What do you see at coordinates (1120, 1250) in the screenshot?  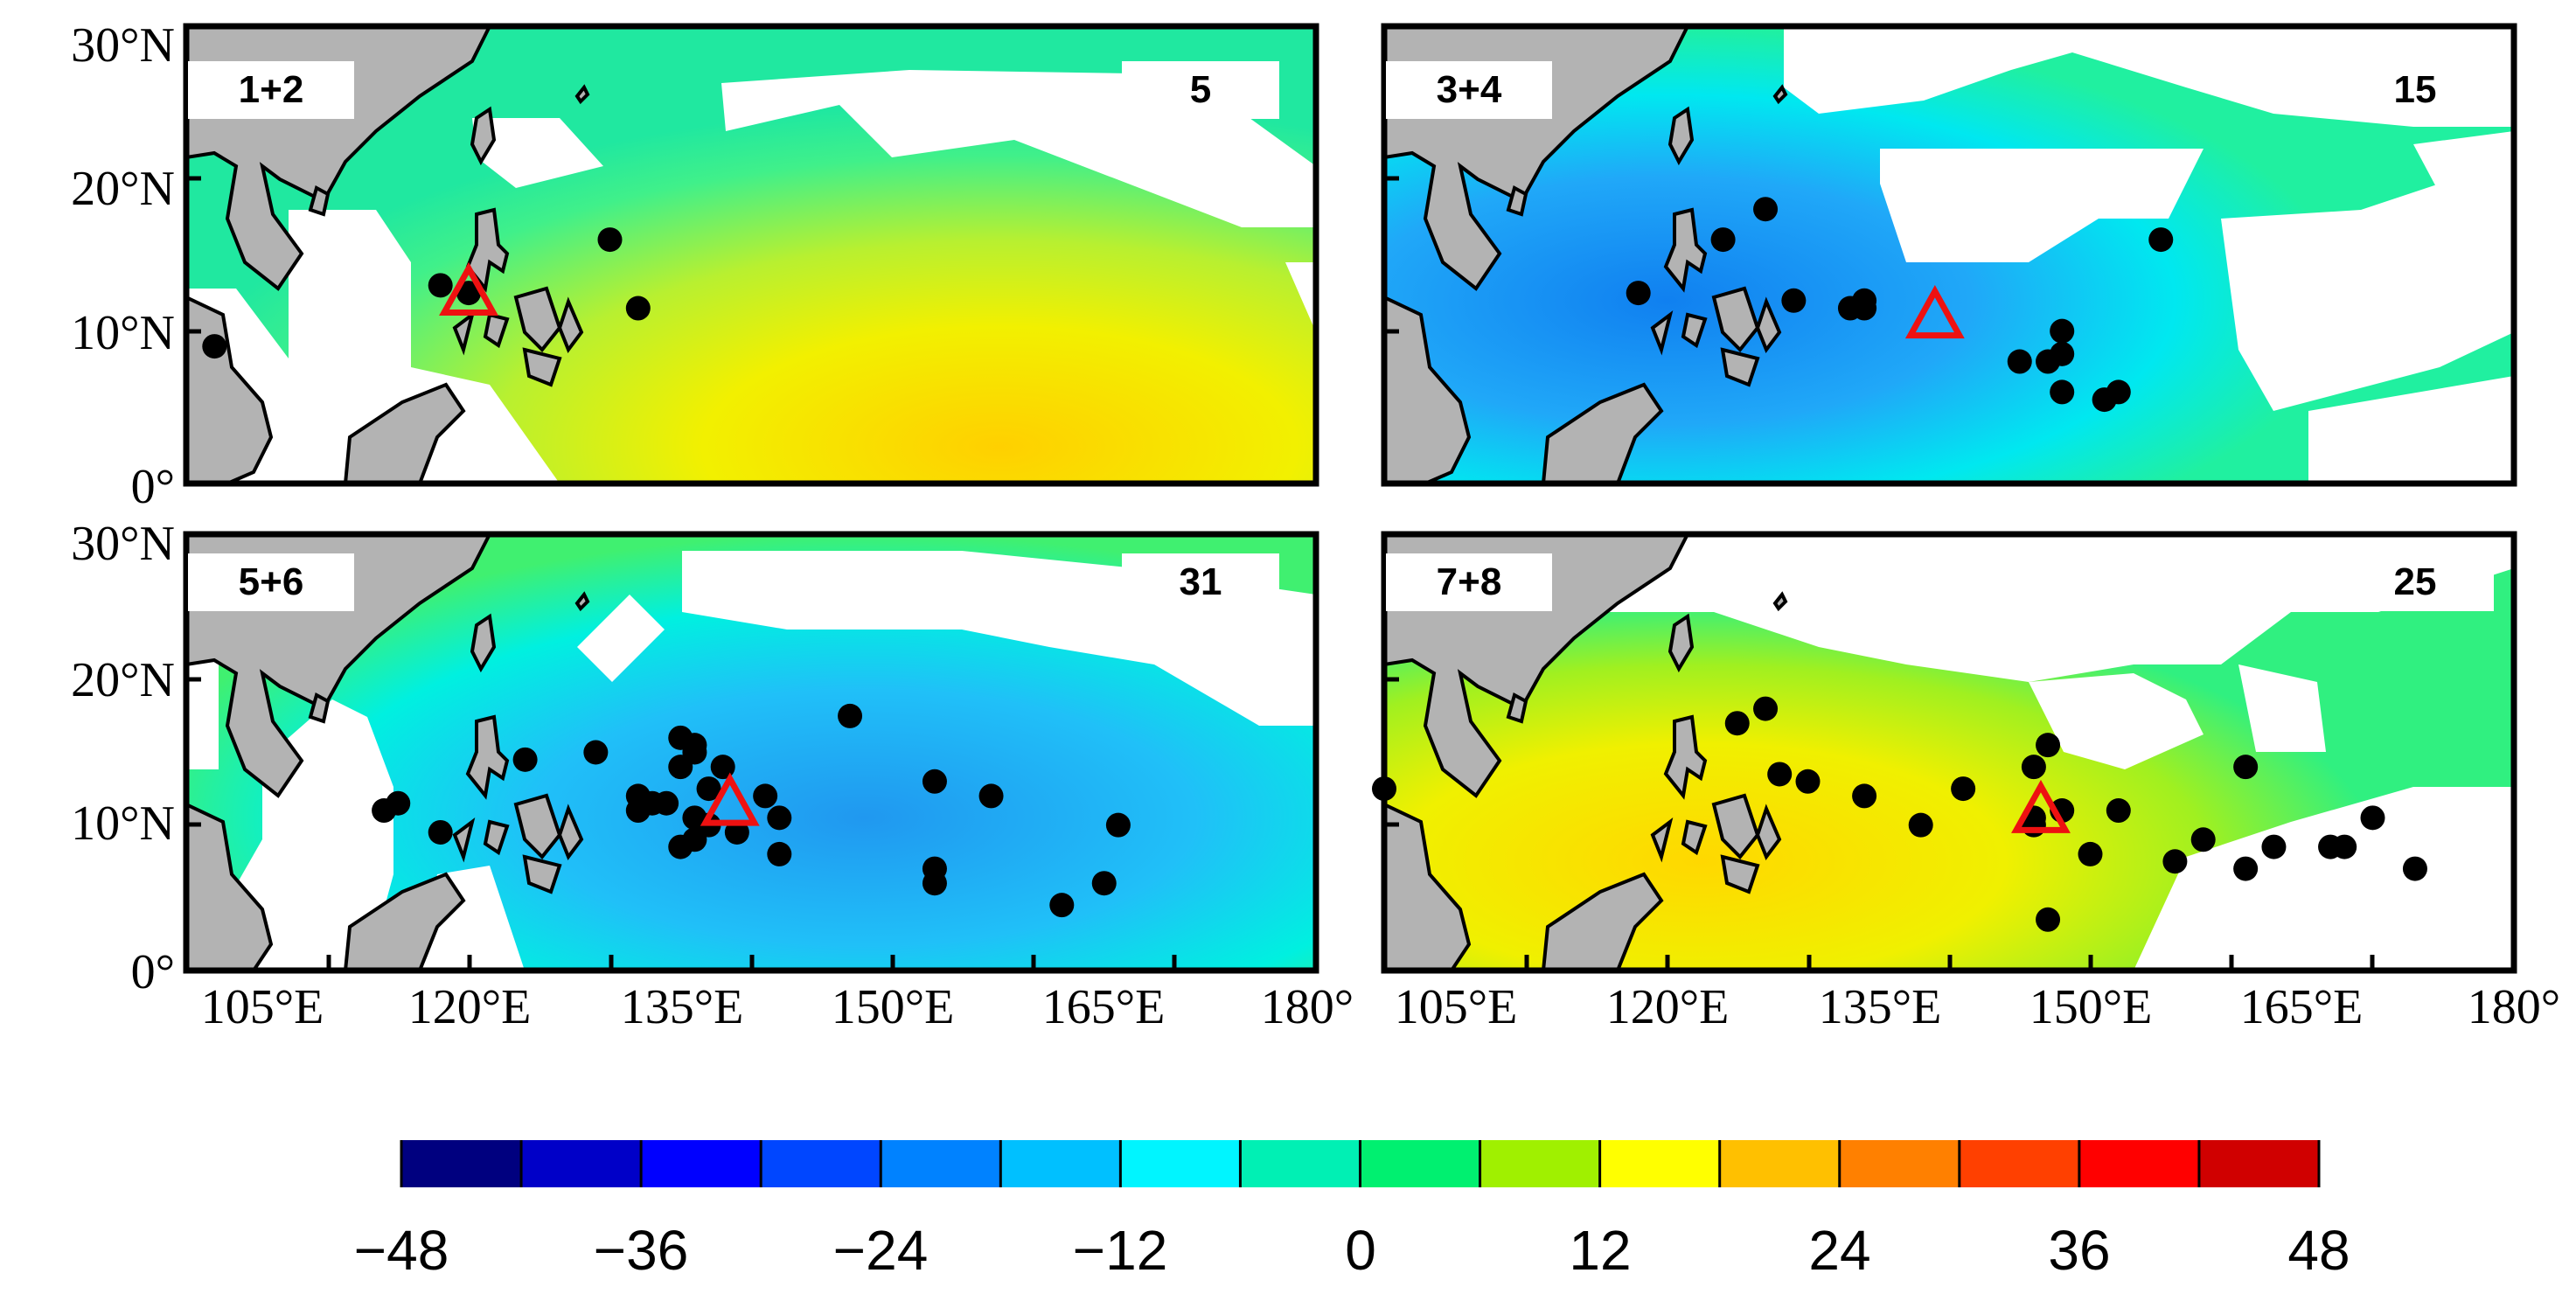 I see `colorbar-tick-label: −12` at bounding box center [1120, 1250].